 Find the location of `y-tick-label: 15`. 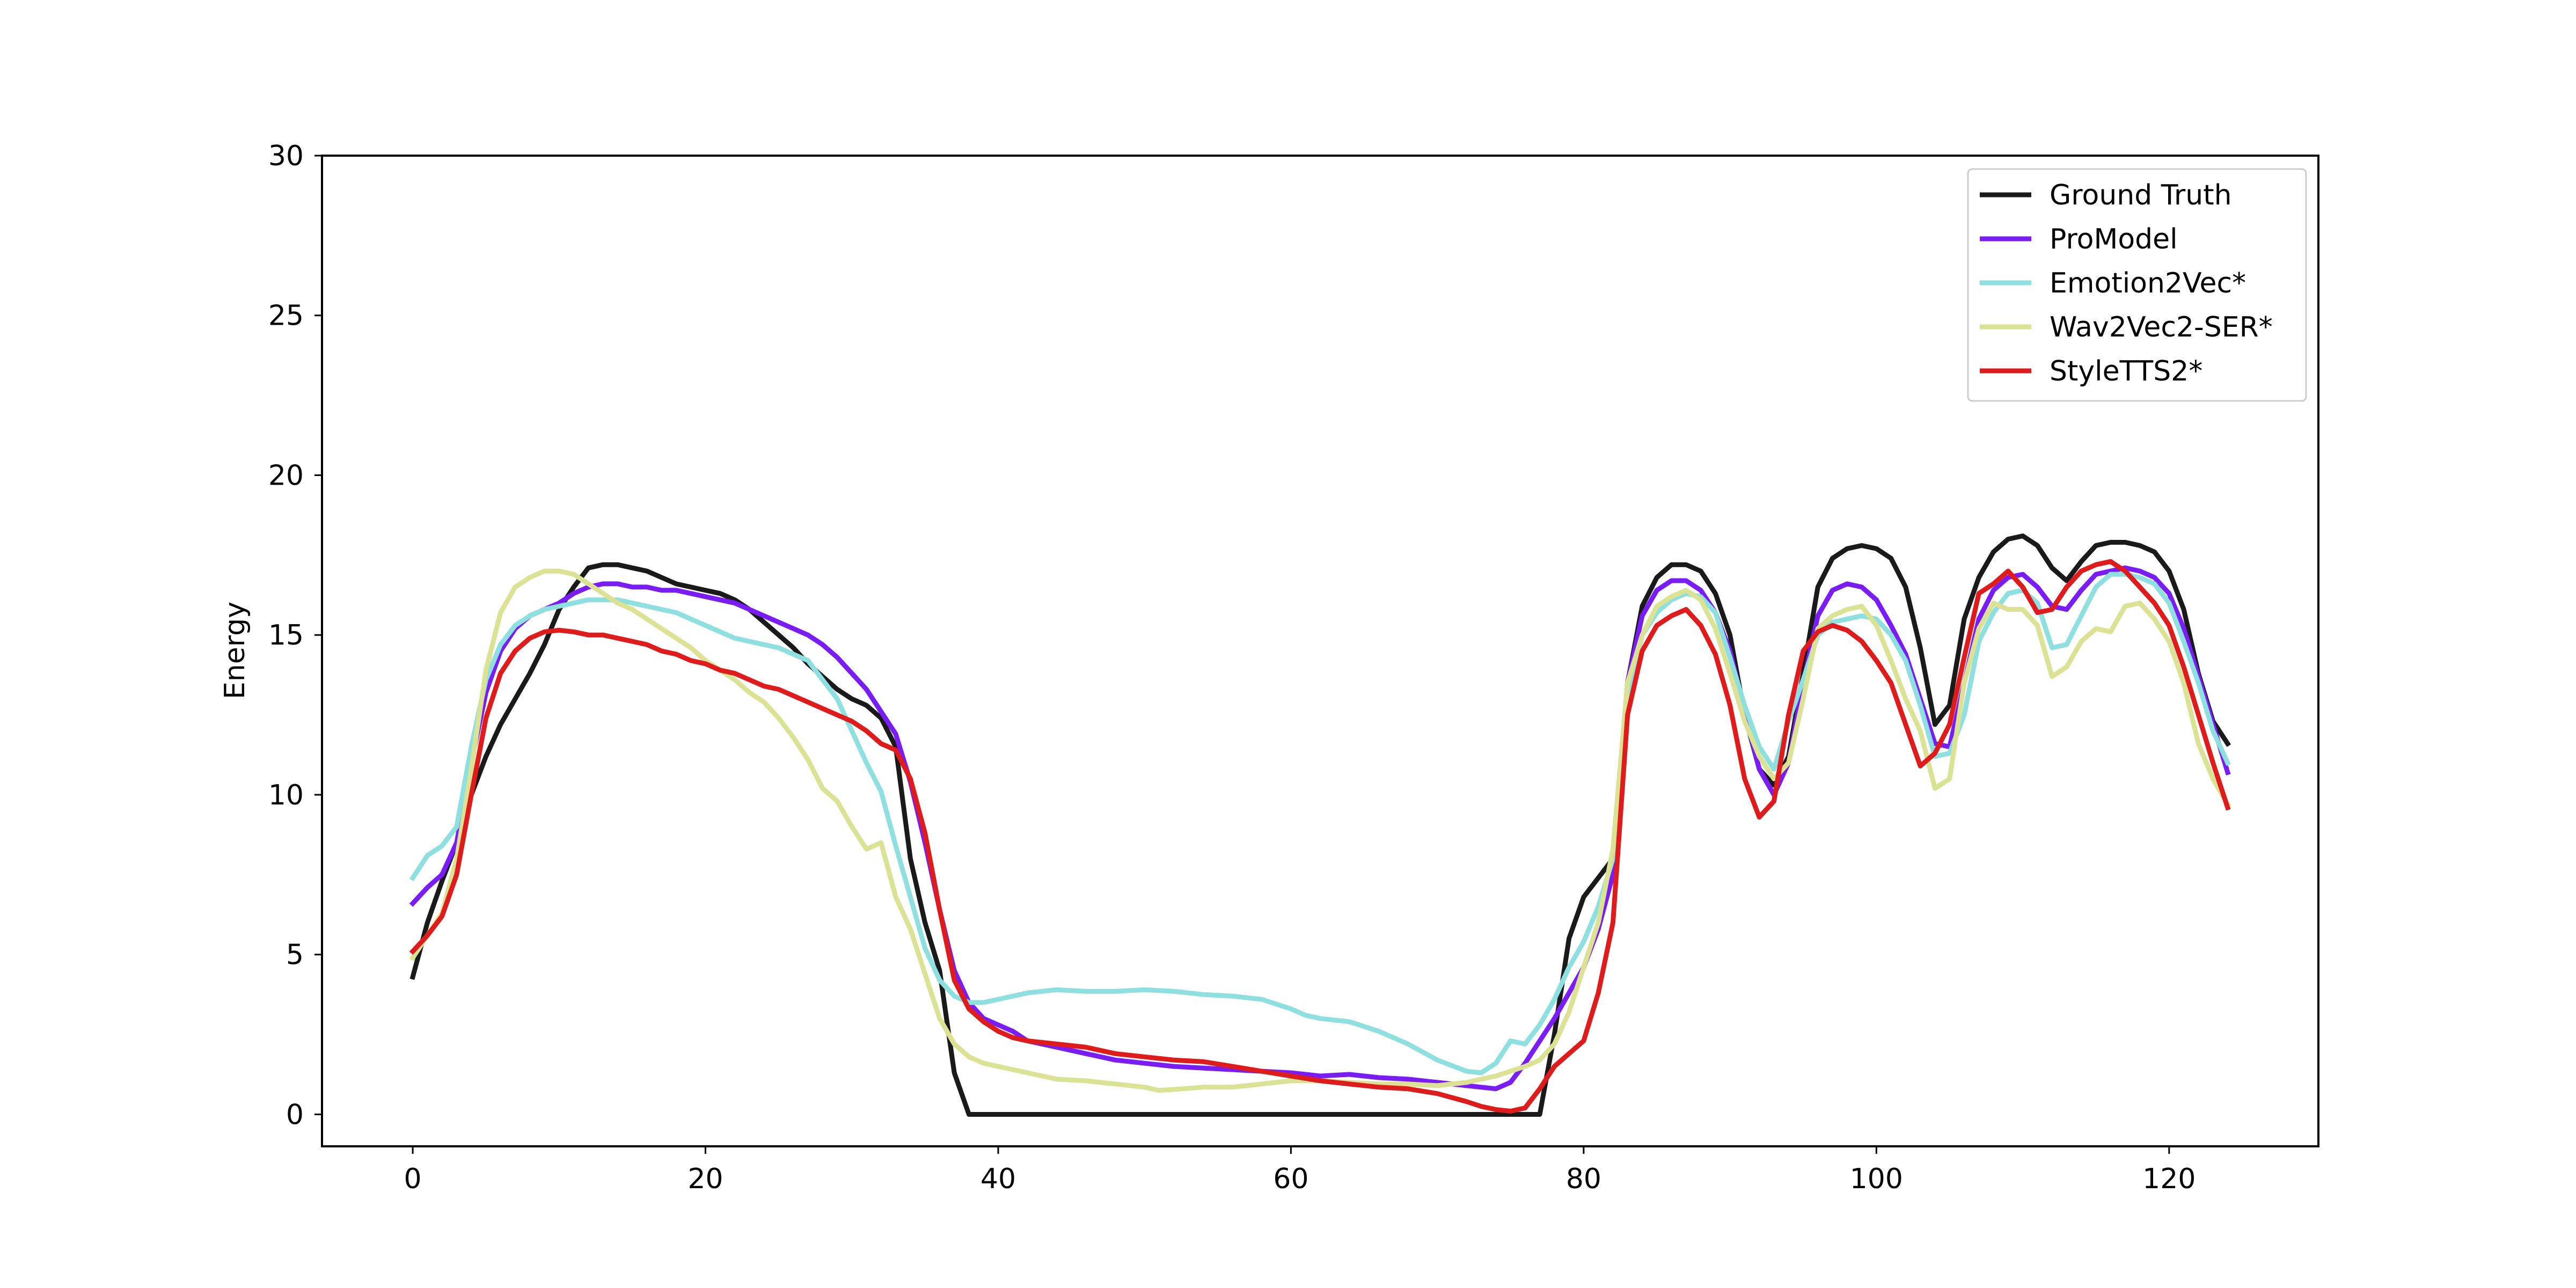

y-tick-label: 15 is located at coordinates (286, 635).